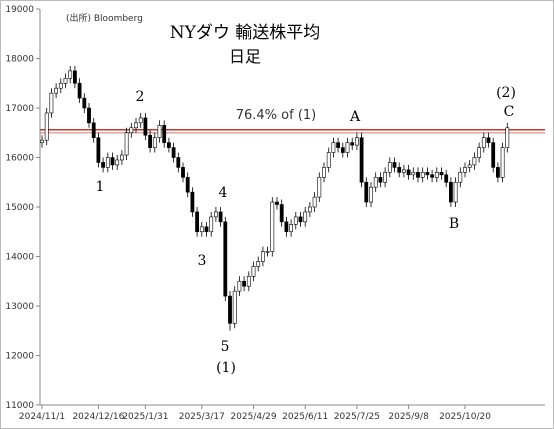 The width and height of the screenshot is (554, 429). What do you see at coordinates (19, 60) in the screenshot?
I see `y-tick-label: 18000` at bounding box center [19, 60].